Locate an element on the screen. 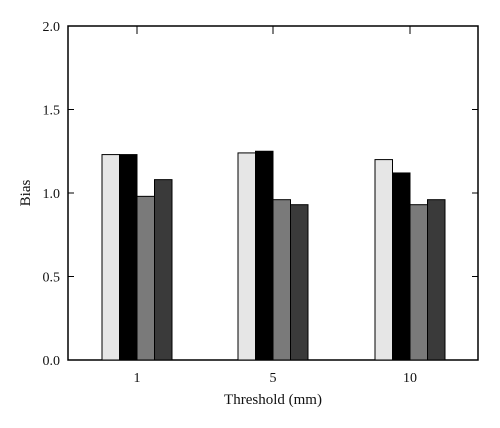 Image resolution: width=500 pixels, height=428 pixels. y-tick-label: 2.0 is located at coordinates (52, 27).